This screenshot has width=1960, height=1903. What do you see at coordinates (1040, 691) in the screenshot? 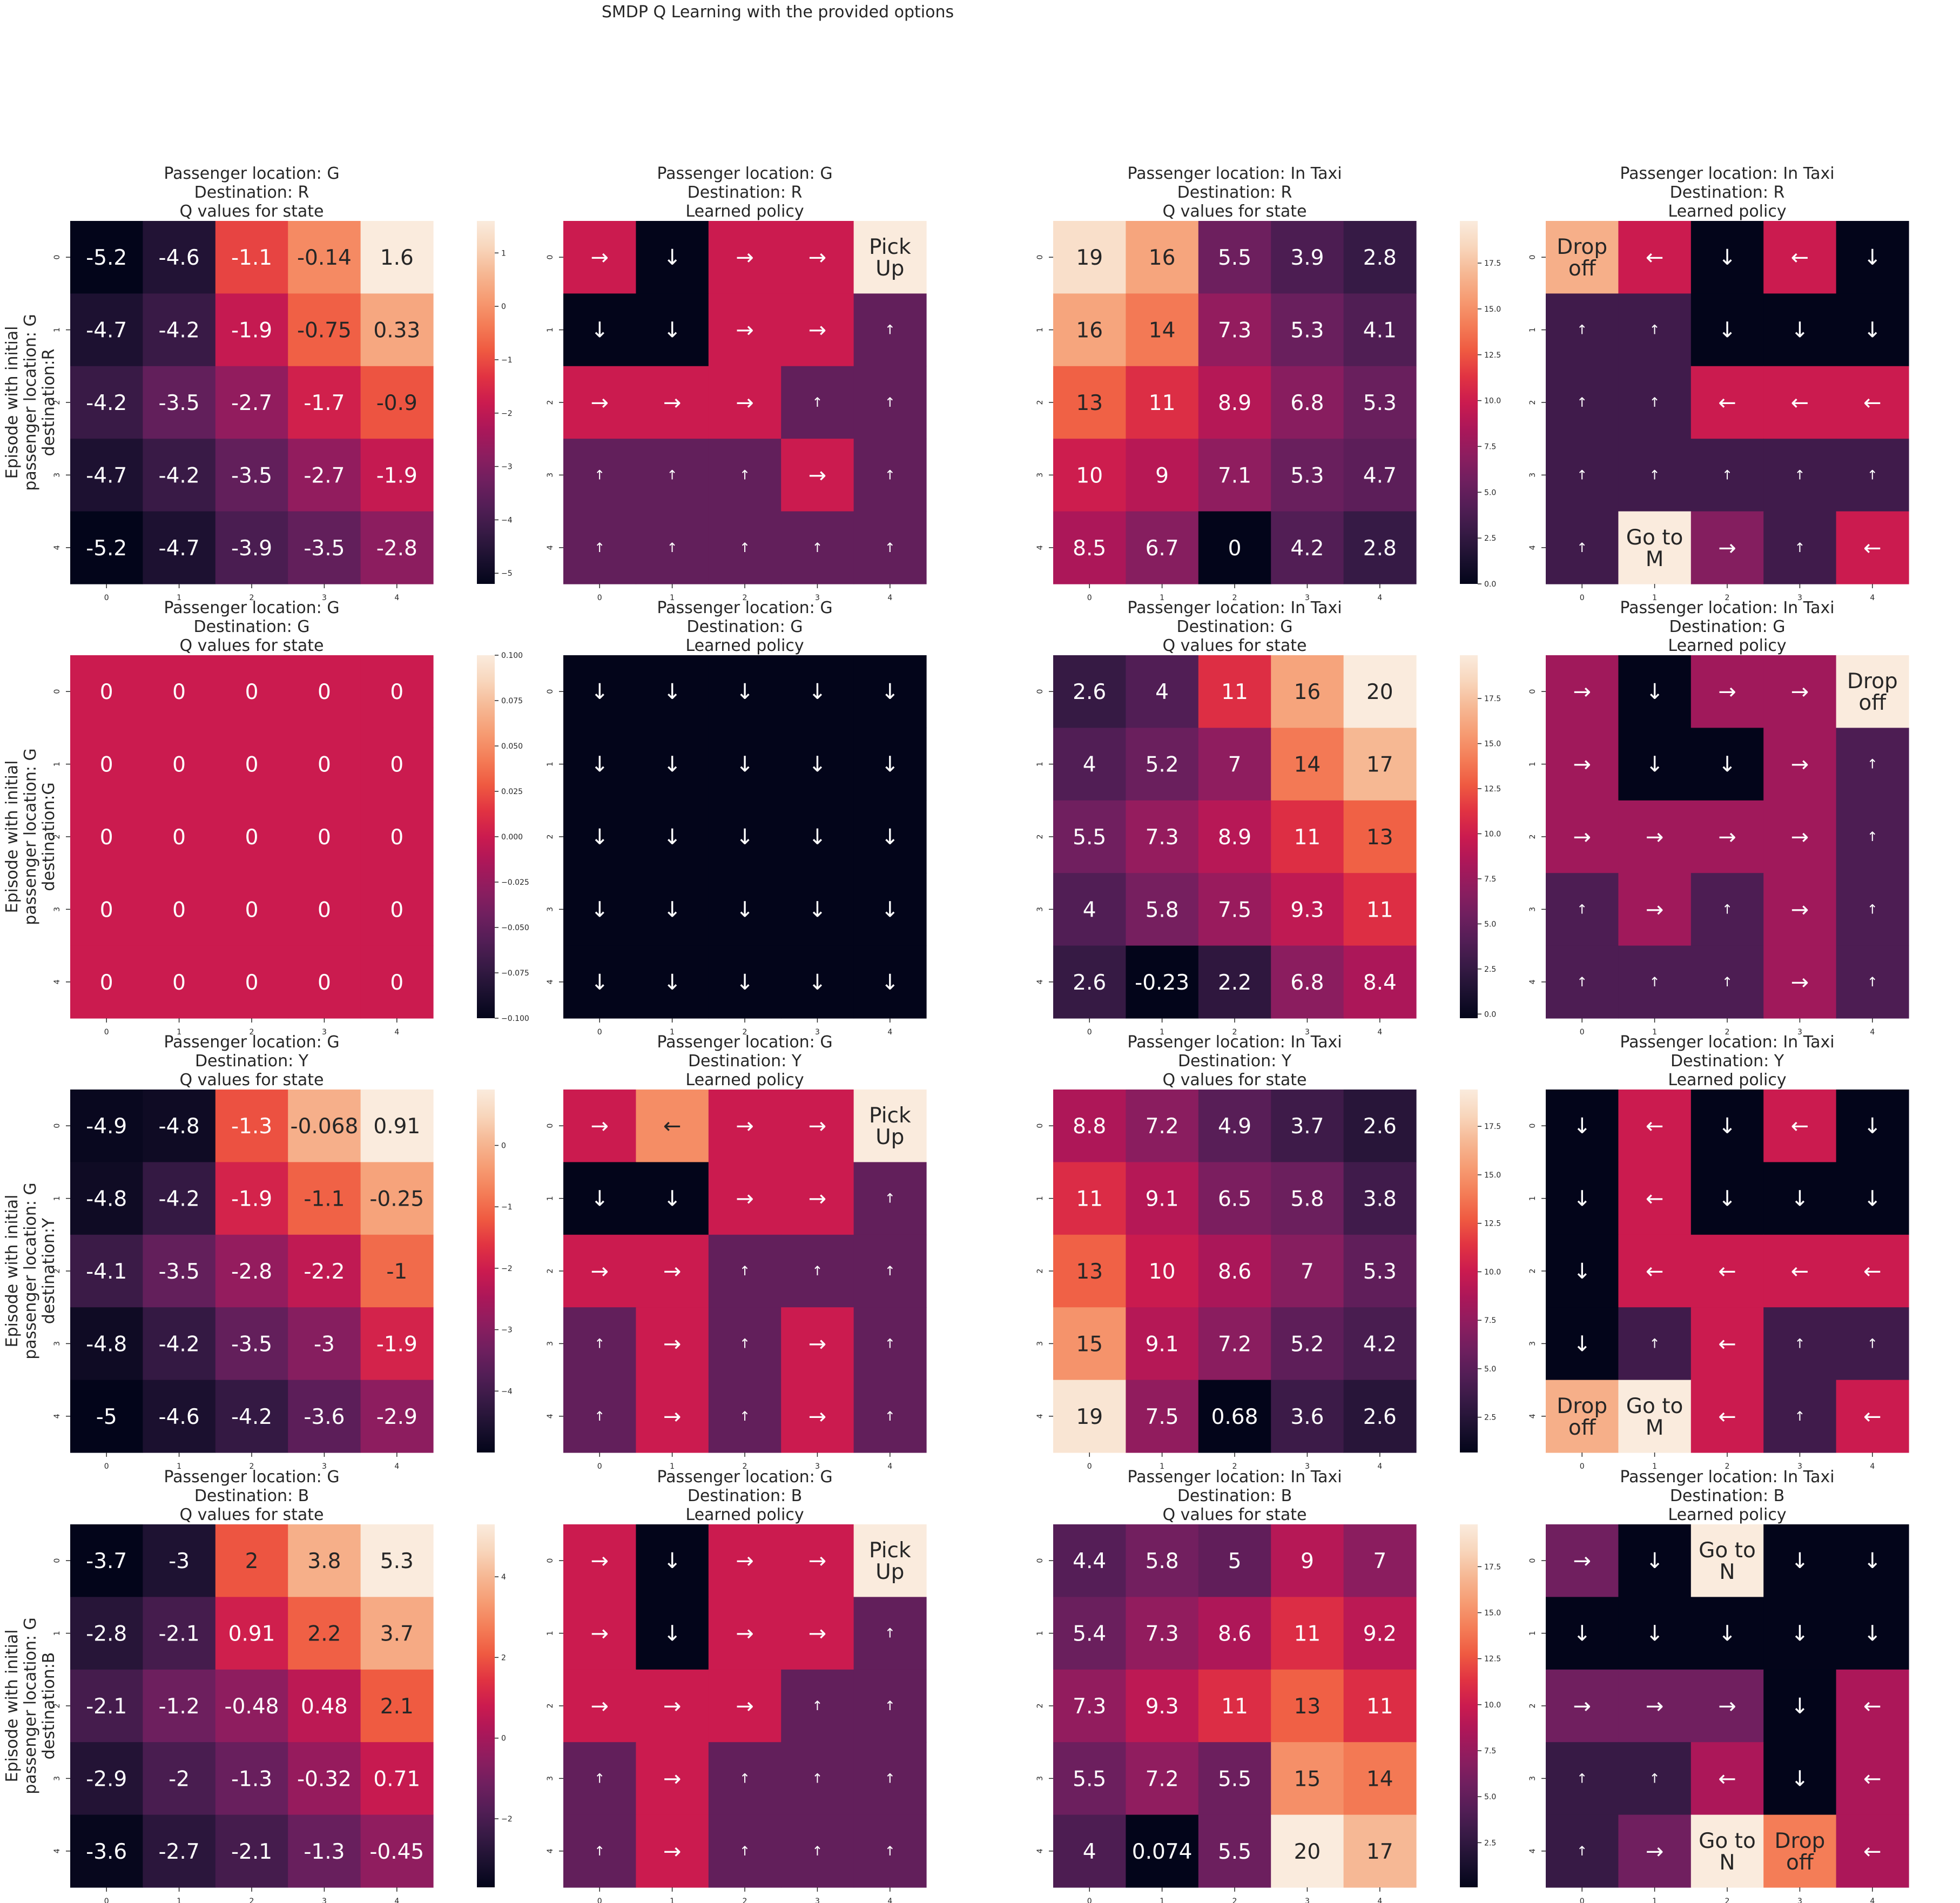
I see `y-tick-label: 0` at bounding box center [1040, 691].